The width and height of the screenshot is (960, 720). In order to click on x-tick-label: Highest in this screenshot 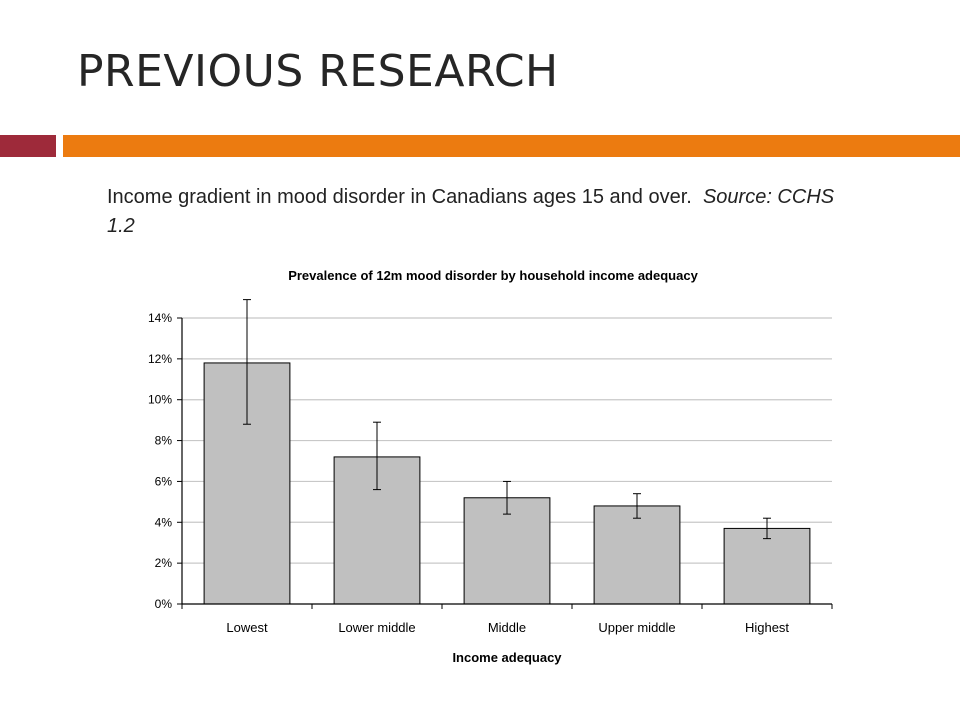, I will do `click(767, 627)`.